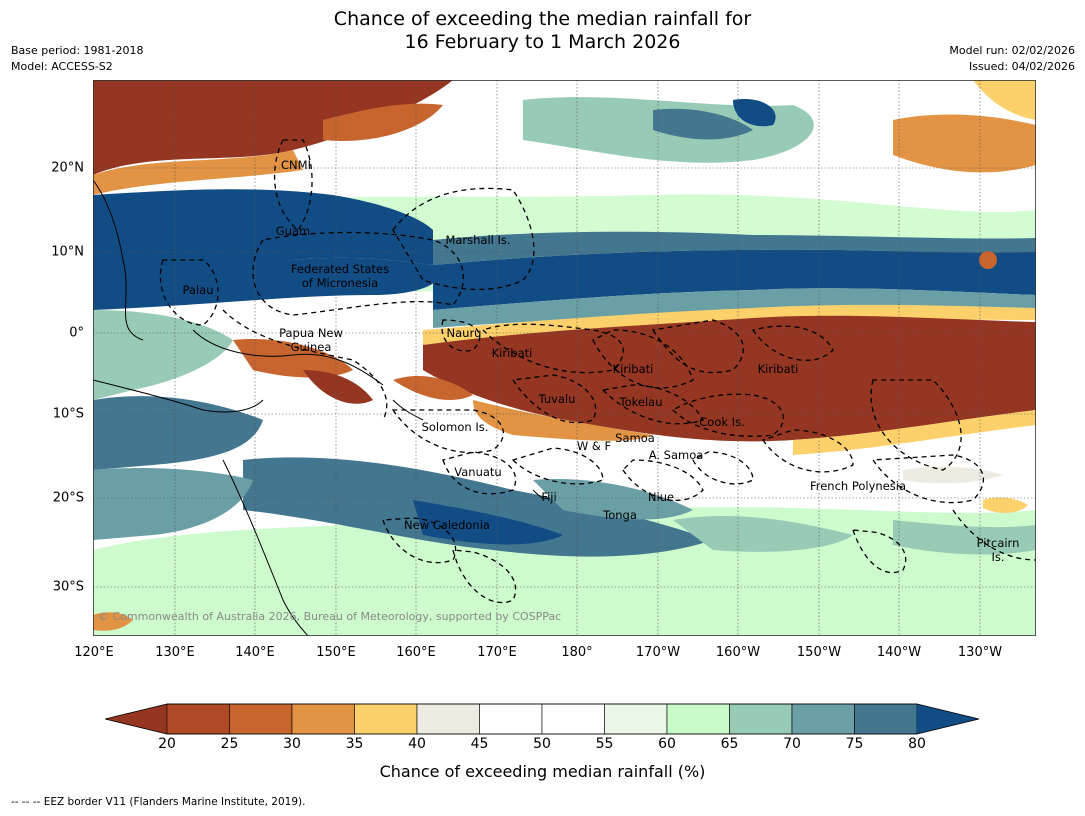  I want to click on colorbar-under-arrow, so click(136, 719).